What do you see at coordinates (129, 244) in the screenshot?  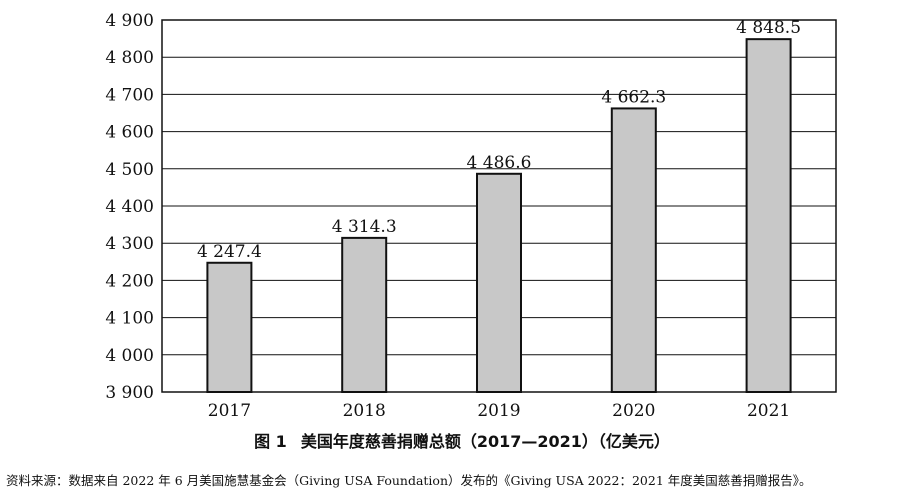 I see `y-tick-label: 4 300` at bounding box center [129, 244].